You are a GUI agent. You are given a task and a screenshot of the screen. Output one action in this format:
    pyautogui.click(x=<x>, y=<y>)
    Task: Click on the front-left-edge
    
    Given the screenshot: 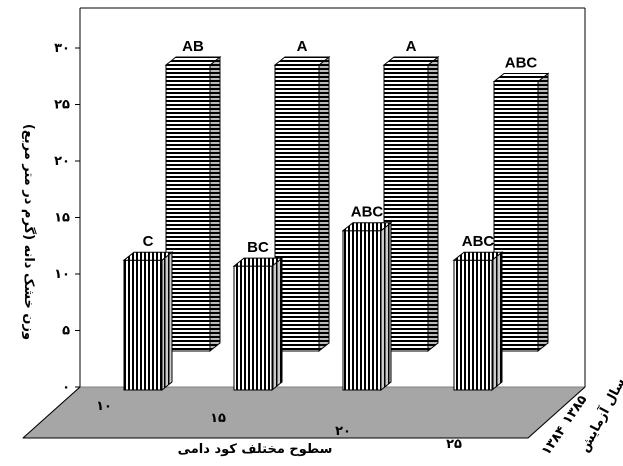 What is the action you would take?
    pyautogui.click(x=51, y=412)
    